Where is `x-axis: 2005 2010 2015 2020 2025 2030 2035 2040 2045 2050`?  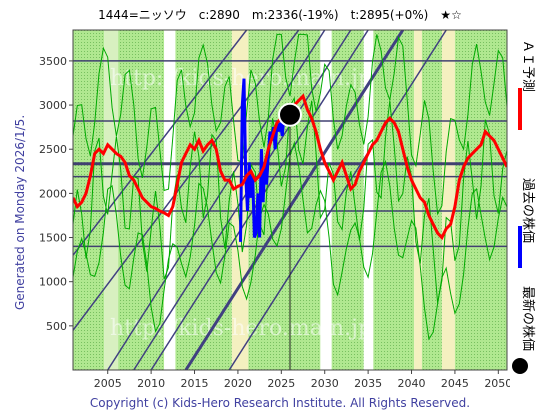
x-axis: 2005 2010 2015 2020 2025 2030 2035 2040 2045 2050 is located at coordinates (302, 380).